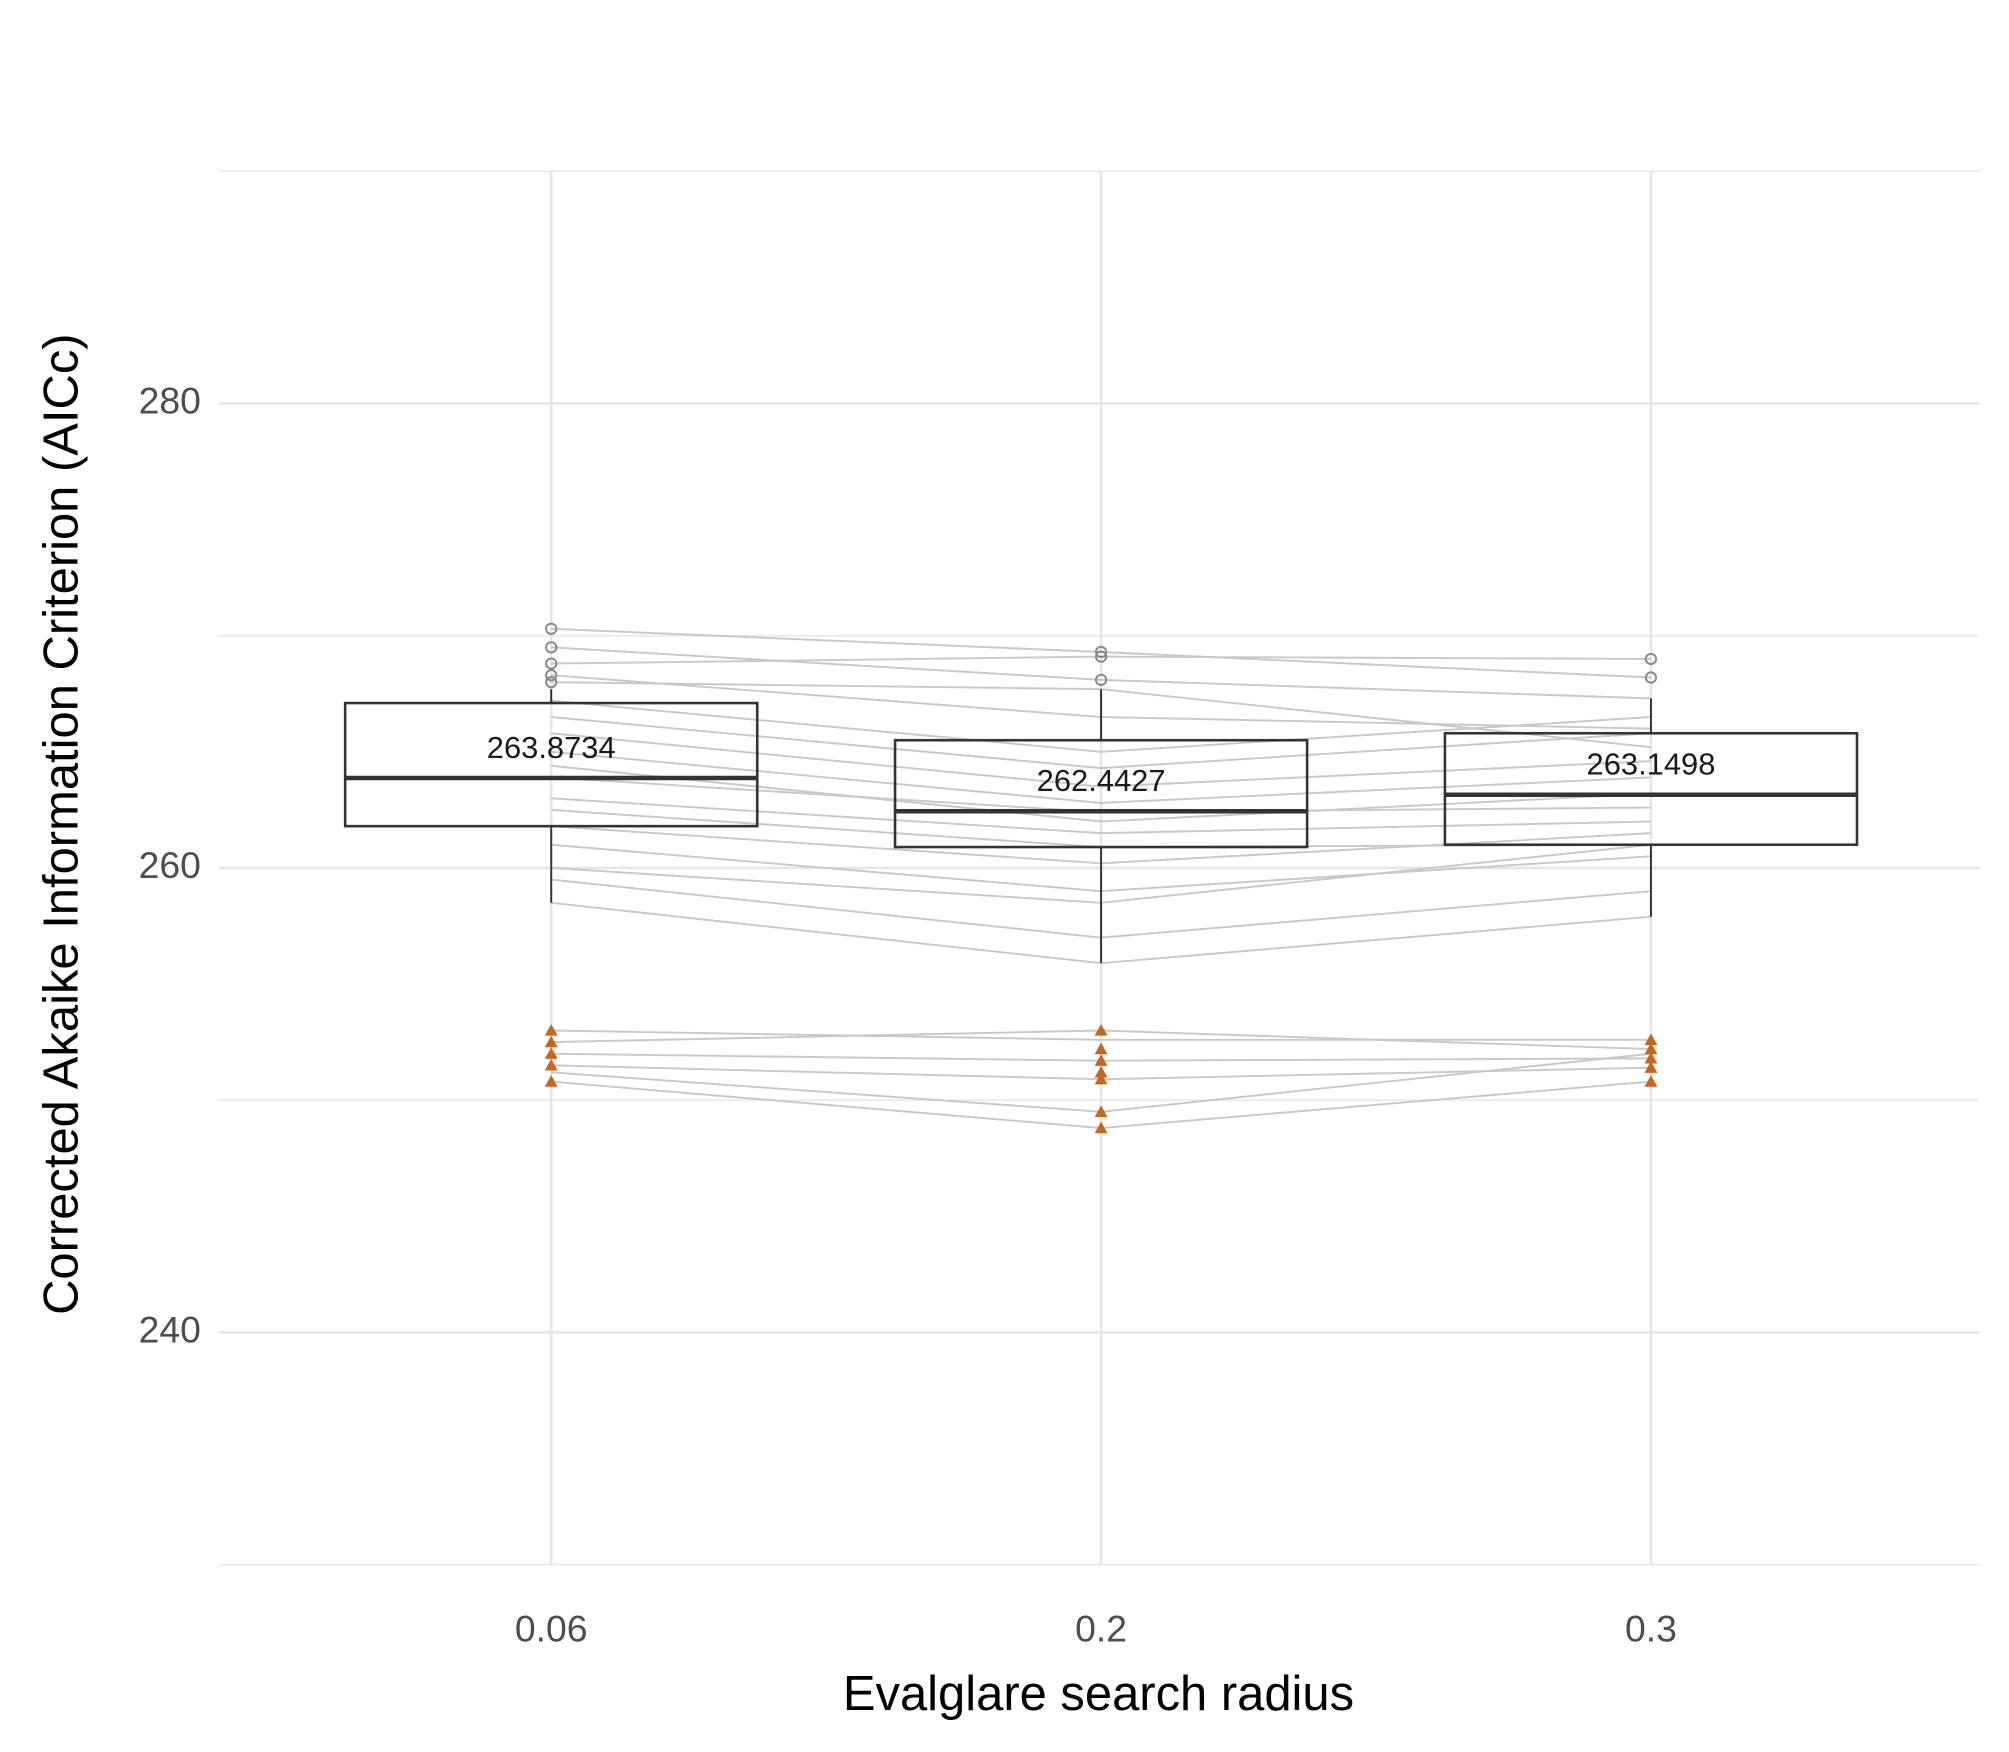 This screenshot has height=1752, width=2009. Describe the element at coordinates (170, 400) in the screenshot. I see `y-tick-label: 280` at that location.